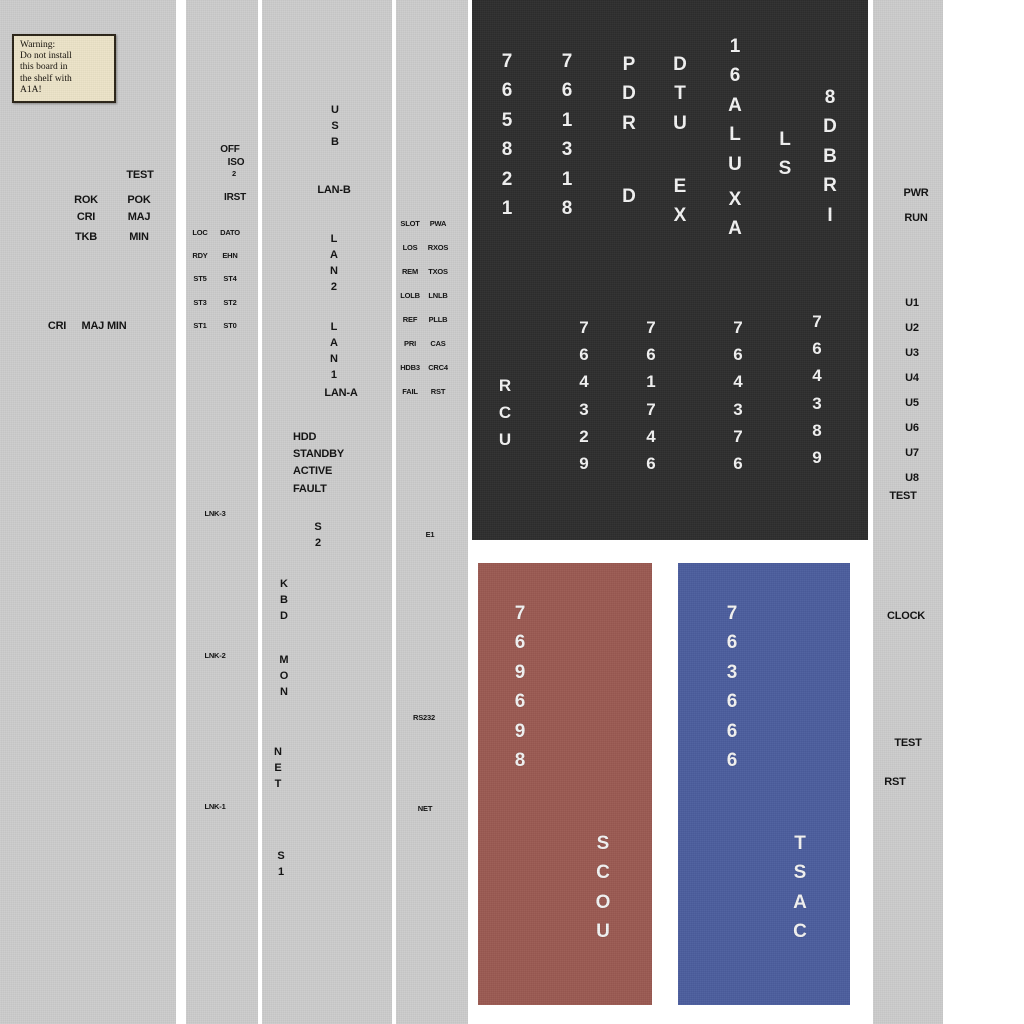 The width and height of the screenshot is (1024, 1024). Describe the element at coordinates (912, 428) in the screenshot. I see `label-u6: U6` at that location.